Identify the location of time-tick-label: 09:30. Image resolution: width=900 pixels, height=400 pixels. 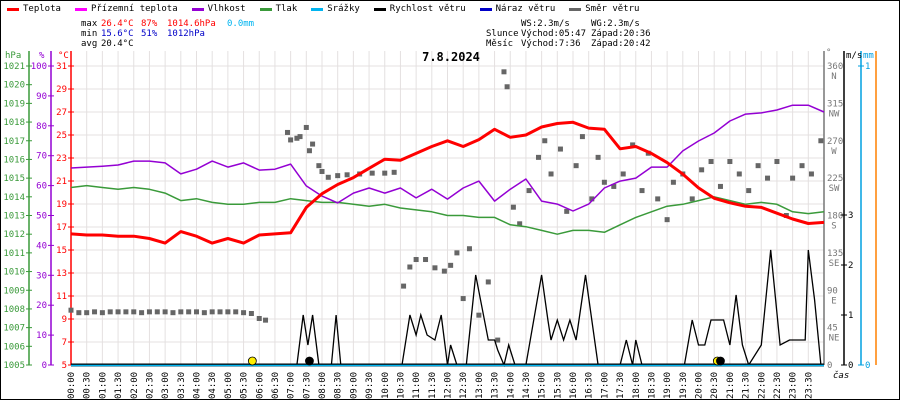
(370, 385).